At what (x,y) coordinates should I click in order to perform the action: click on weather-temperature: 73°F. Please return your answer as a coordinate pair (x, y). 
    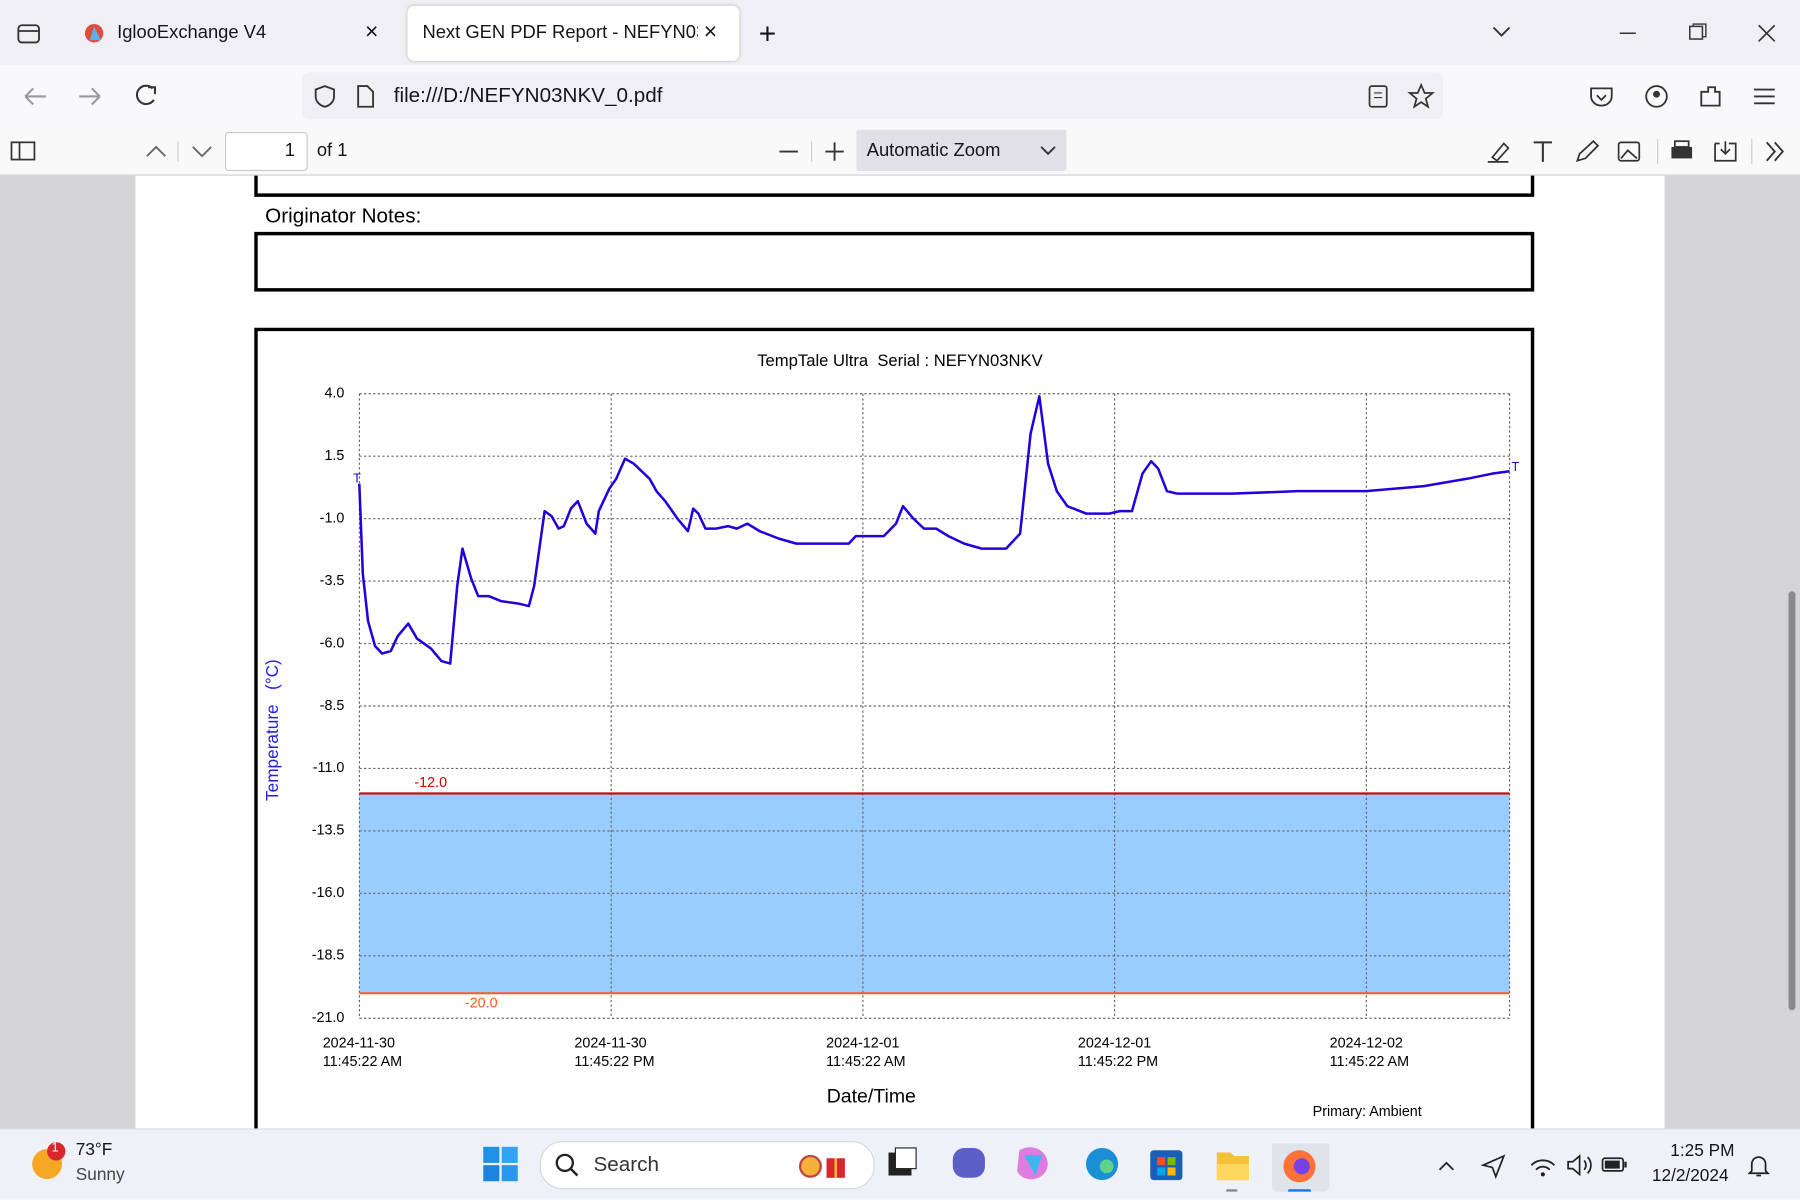
    Looking at the image, I should click on (94, 1149).